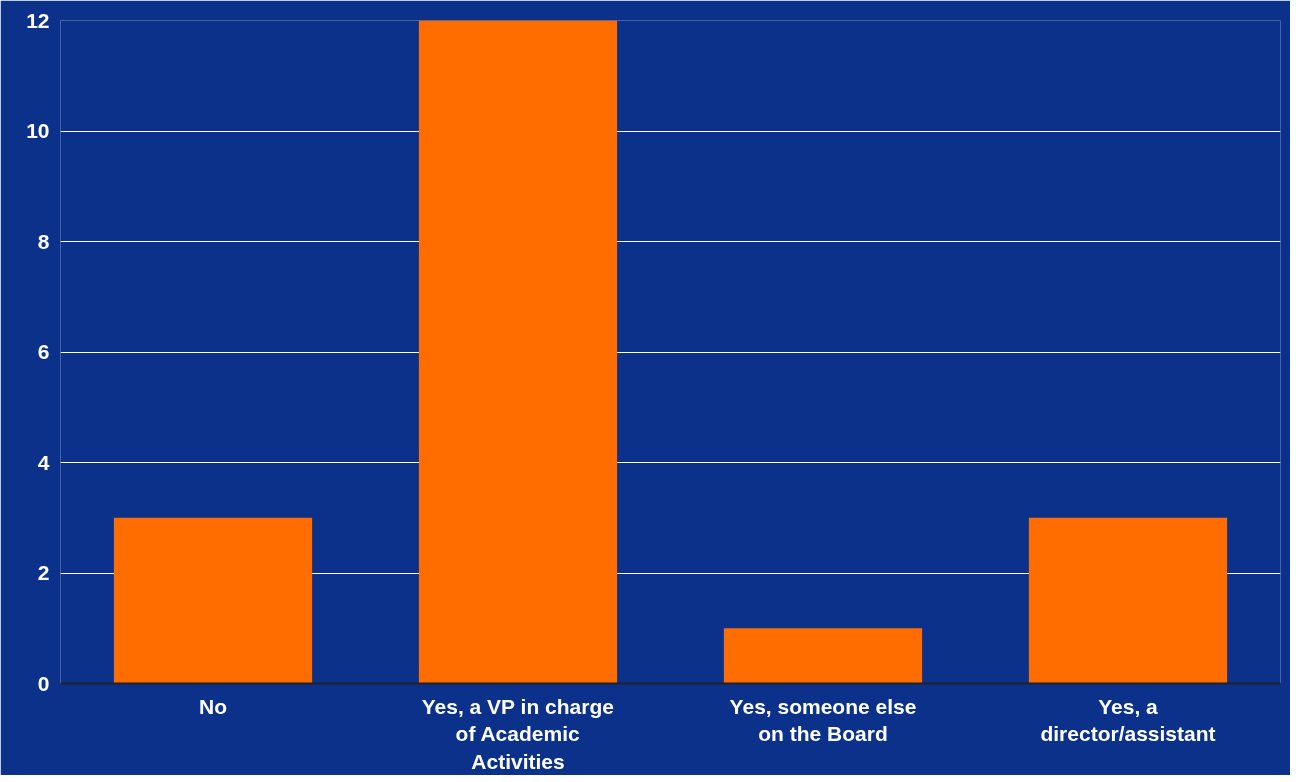  I want to click on y-tick-label: 8, so click(43, 241).